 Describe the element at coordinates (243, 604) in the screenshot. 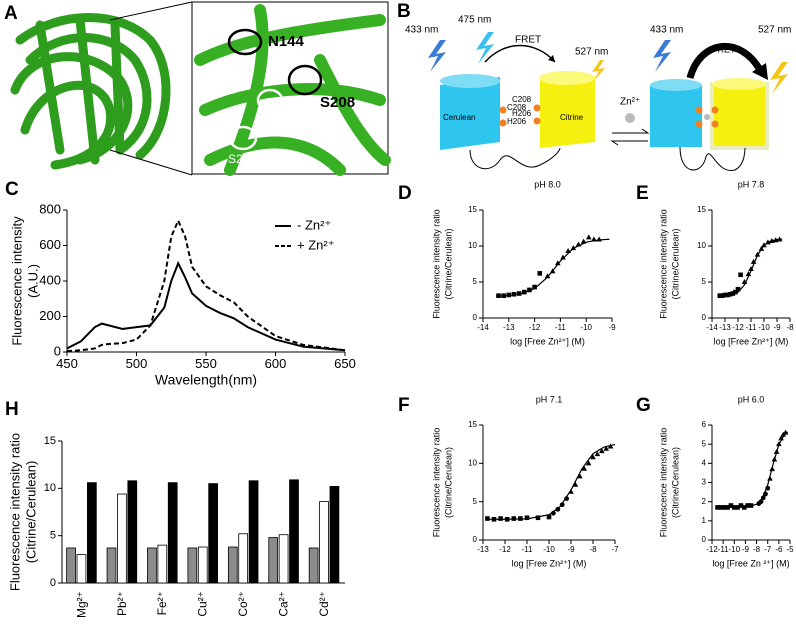

I see `x-tick-label: Co²⁺` at that location.